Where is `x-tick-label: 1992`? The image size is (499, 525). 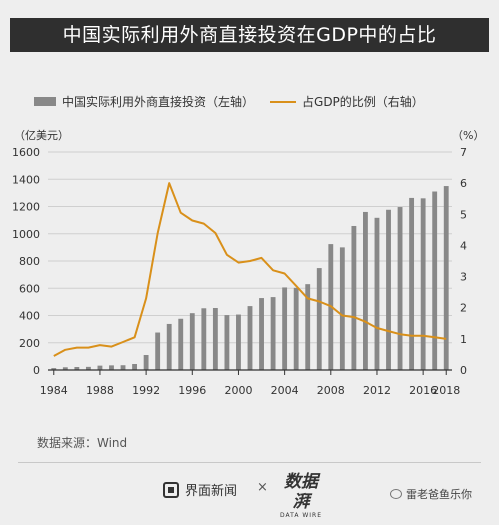 x-tick-label: 1992 is located at coordinates (146, 390).